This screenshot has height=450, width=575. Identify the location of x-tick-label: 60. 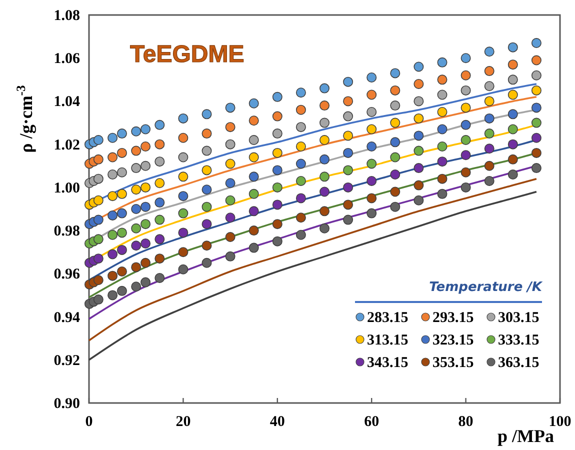
(372, 422).